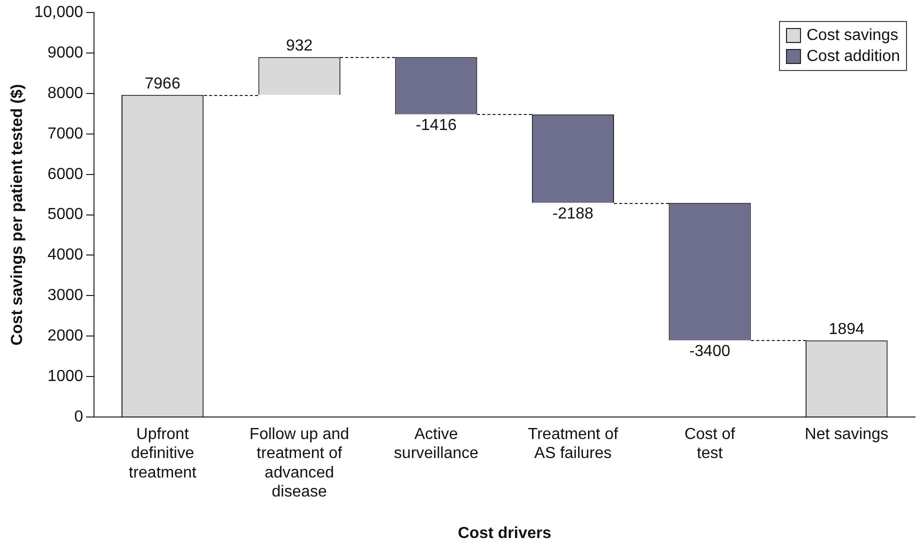  I want to click on y-tick-label: 2000, so click(66, 336).